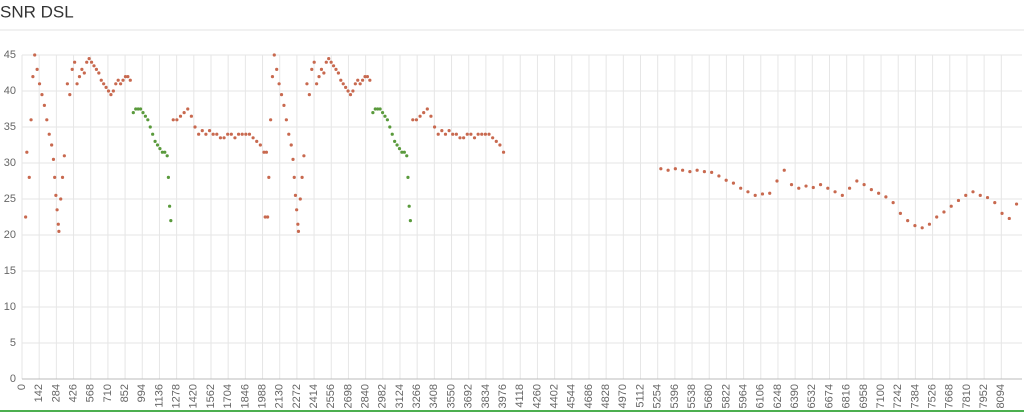 This screenshot has height=415, width=1024. What do you see at coordinates (280, 396) in the screenshot?
I see `x-tick-label: 2130` at bounding box center [280, 396].